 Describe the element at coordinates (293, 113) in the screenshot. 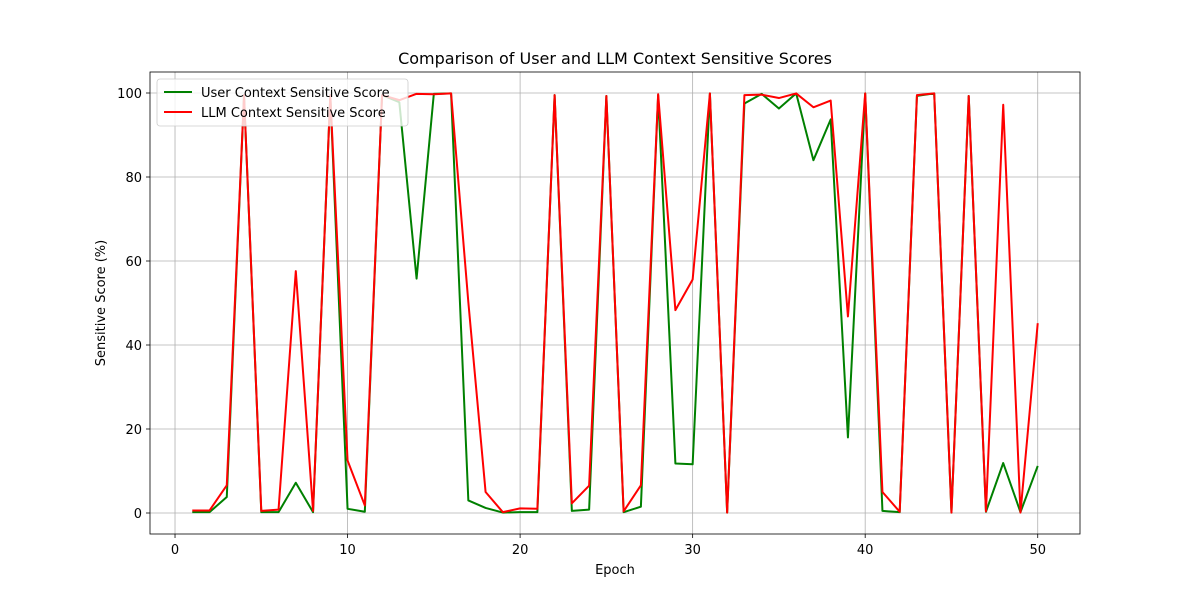

I see `legend-label-llm: LLM Context Sensitive Score` at that location.